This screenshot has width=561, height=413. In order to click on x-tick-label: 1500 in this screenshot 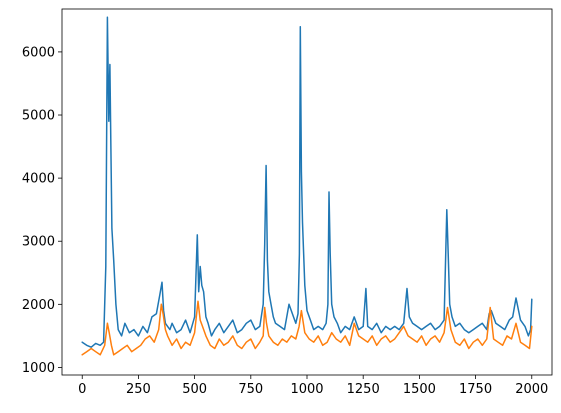, I will do `click(419, 389)`.